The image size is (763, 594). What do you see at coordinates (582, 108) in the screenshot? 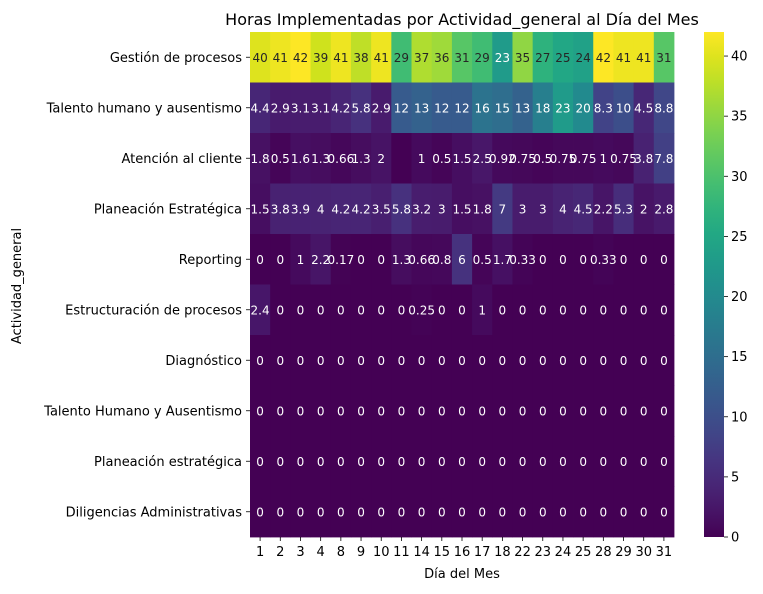
I see `cell-value-label: 20` at bounding box center [582, 108].